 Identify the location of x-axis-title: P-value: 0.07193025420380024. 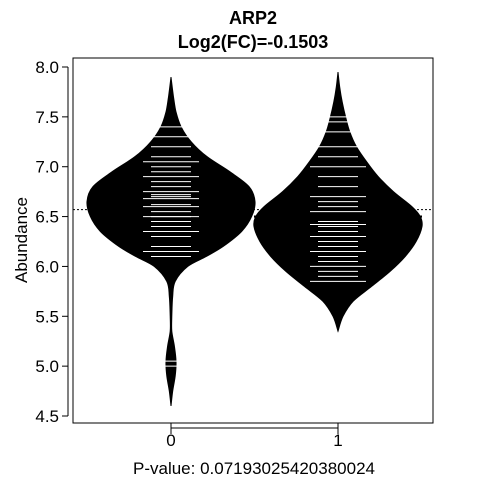
(254, 468).